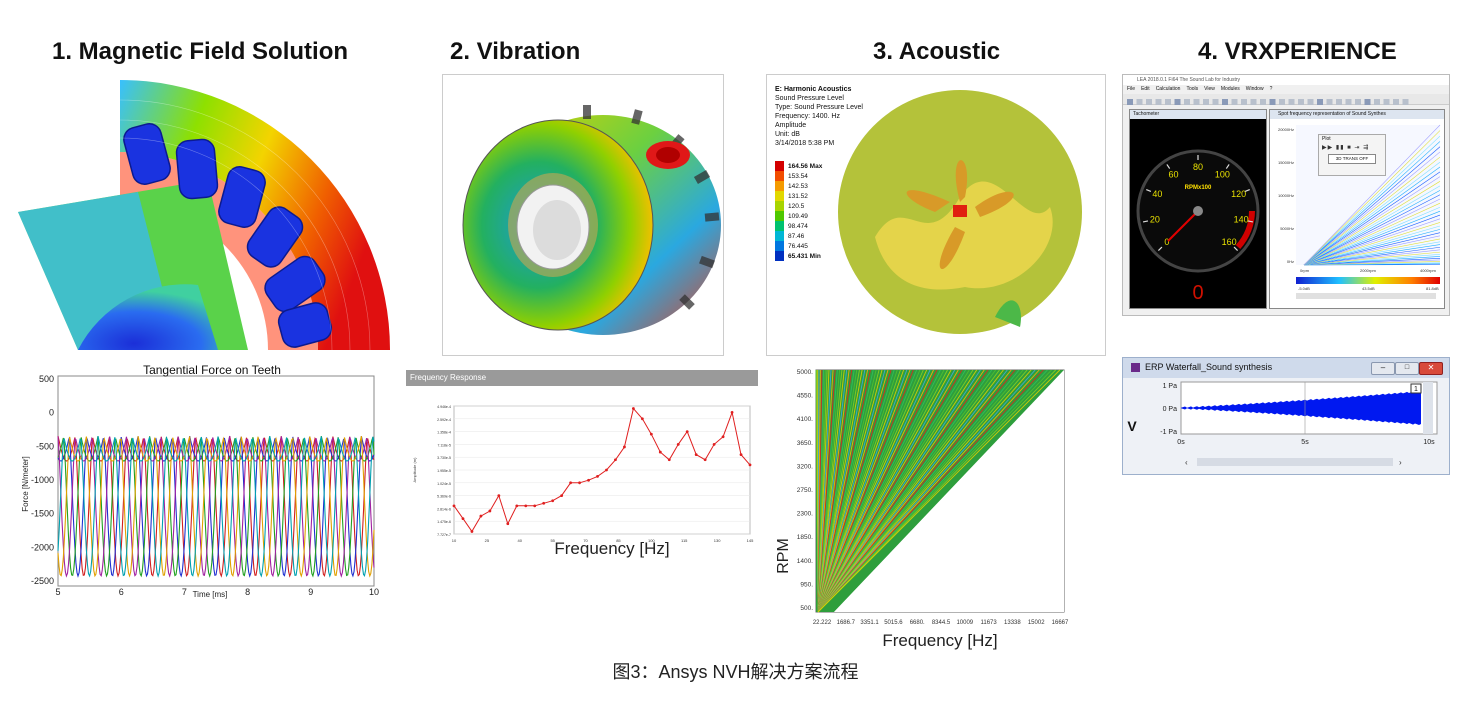 The image size is (1471, 709). What do you see at coordinates (487, 540) in the screenshot?
I see `fr-xtick: 25` at bounding box center [487, 540].